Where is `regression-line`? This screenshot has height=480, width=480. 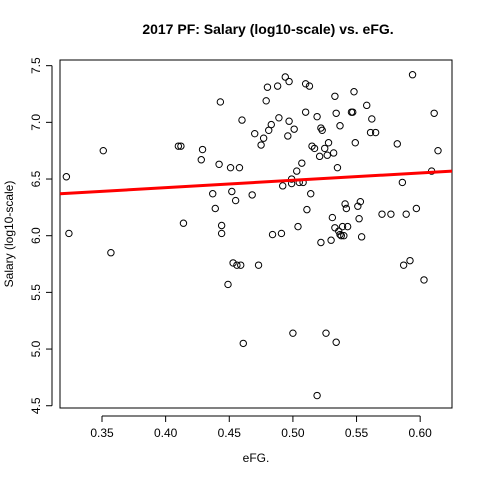
regression-line is located at coordinates (256, 182).